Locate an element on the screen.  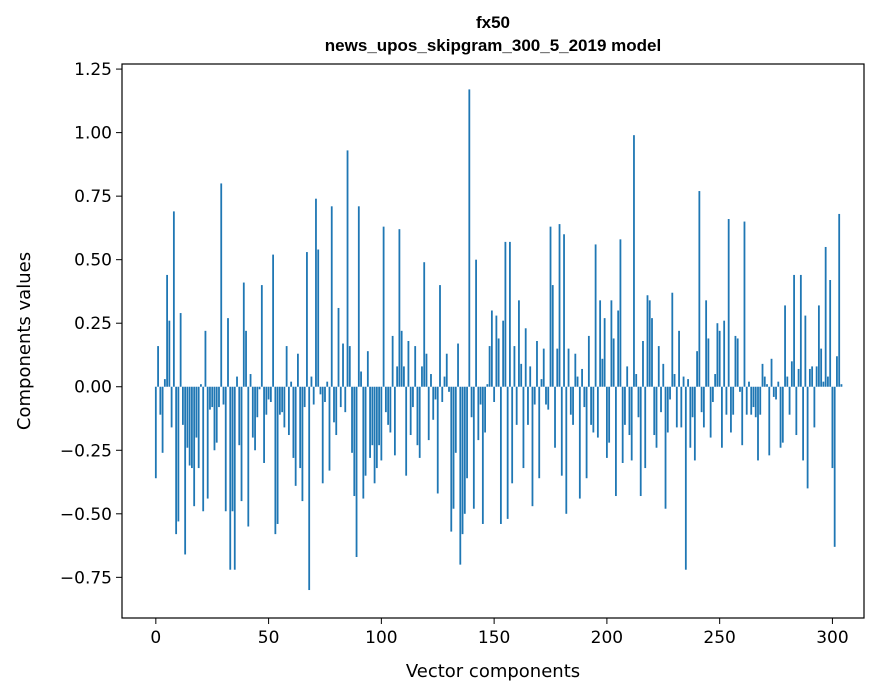
y-tick-label: 1.00 is located at coordinates (93, 134).